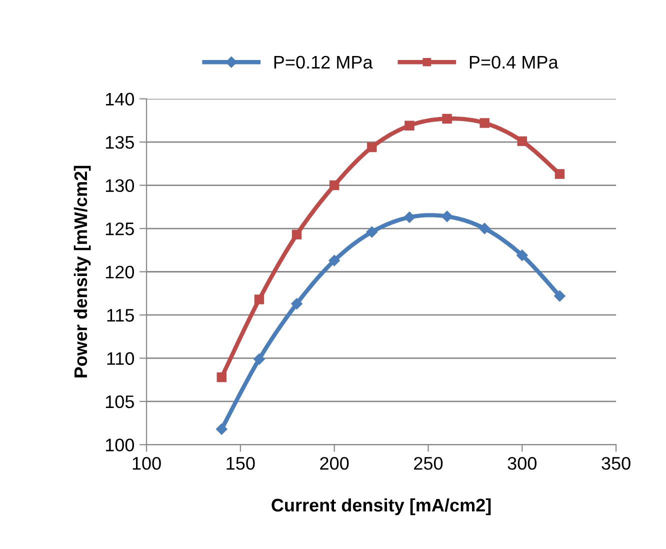 The image size is (666, 549). Describe the element at coordinates (120, 315) in the screenshot. I see `y-tick-label: 115` at that location.